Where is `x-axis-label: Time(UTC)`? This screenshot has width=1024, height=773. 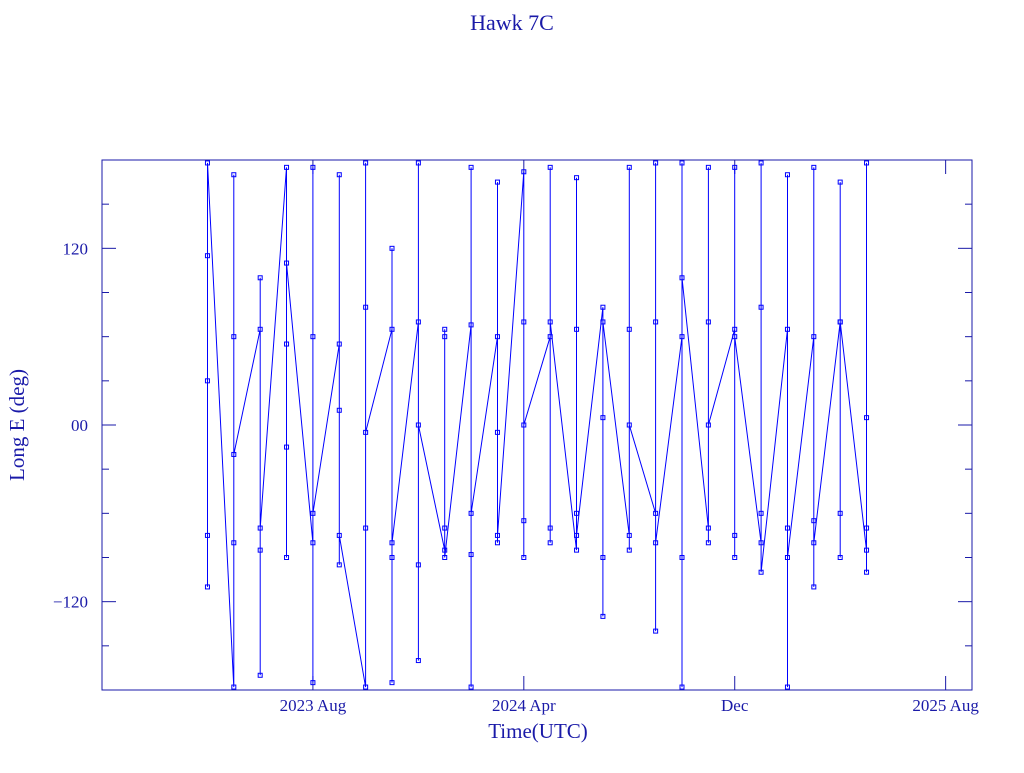
x-axis-label: Time(UTC) is located at coordinates (538, 731).